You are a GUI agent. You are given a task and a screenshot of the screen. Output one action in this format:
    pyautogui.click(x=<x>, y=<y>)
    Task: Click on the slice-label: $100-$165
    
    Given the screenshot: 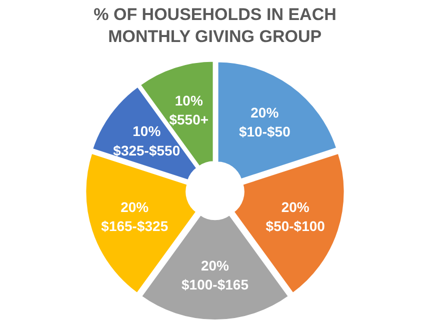 What is the action you would take?
    pyautogui.click(x=215, y=284)
    